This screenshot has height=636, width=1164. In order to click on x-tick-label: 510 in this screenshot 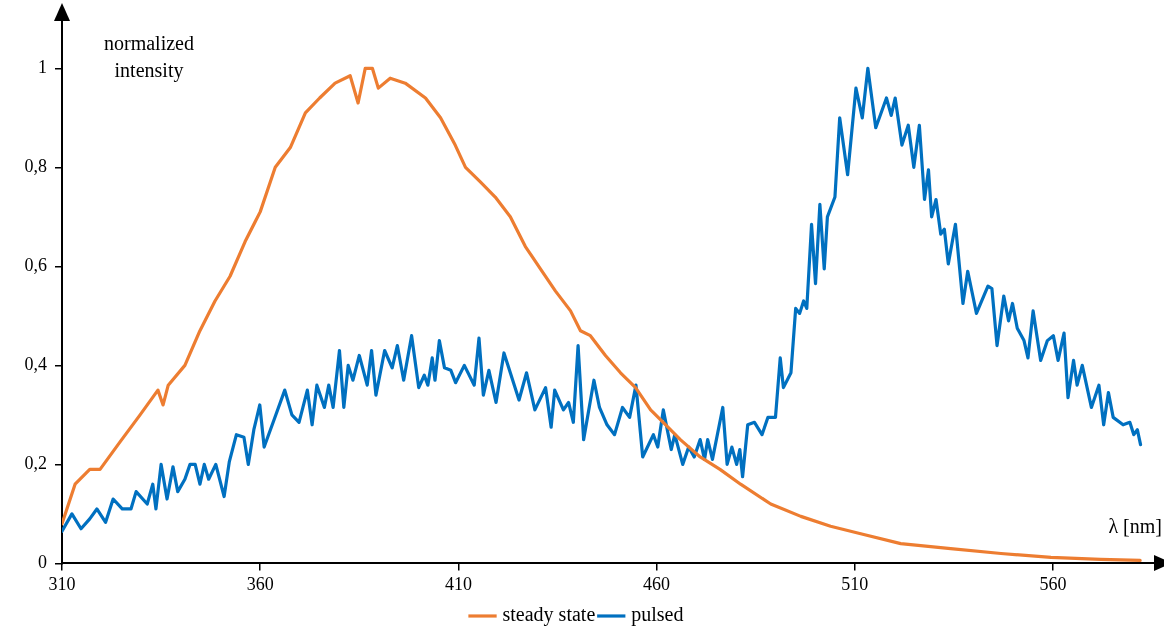, I will do `click(855, 583)`.